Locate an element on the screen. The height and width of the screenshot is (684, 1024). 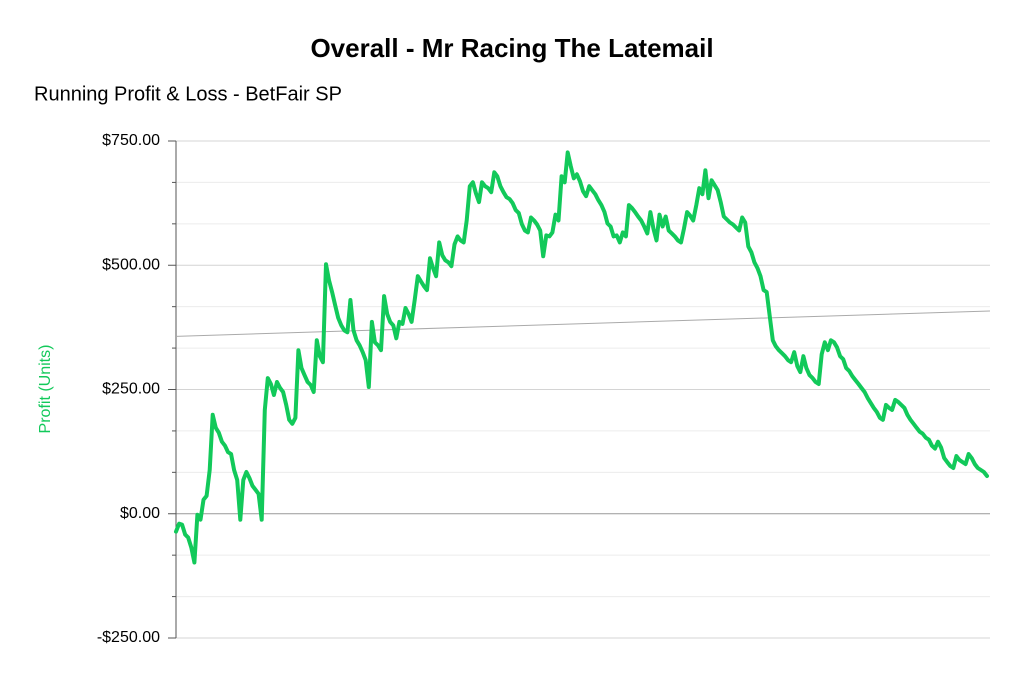
trendline is located at coordinates (583, 323).